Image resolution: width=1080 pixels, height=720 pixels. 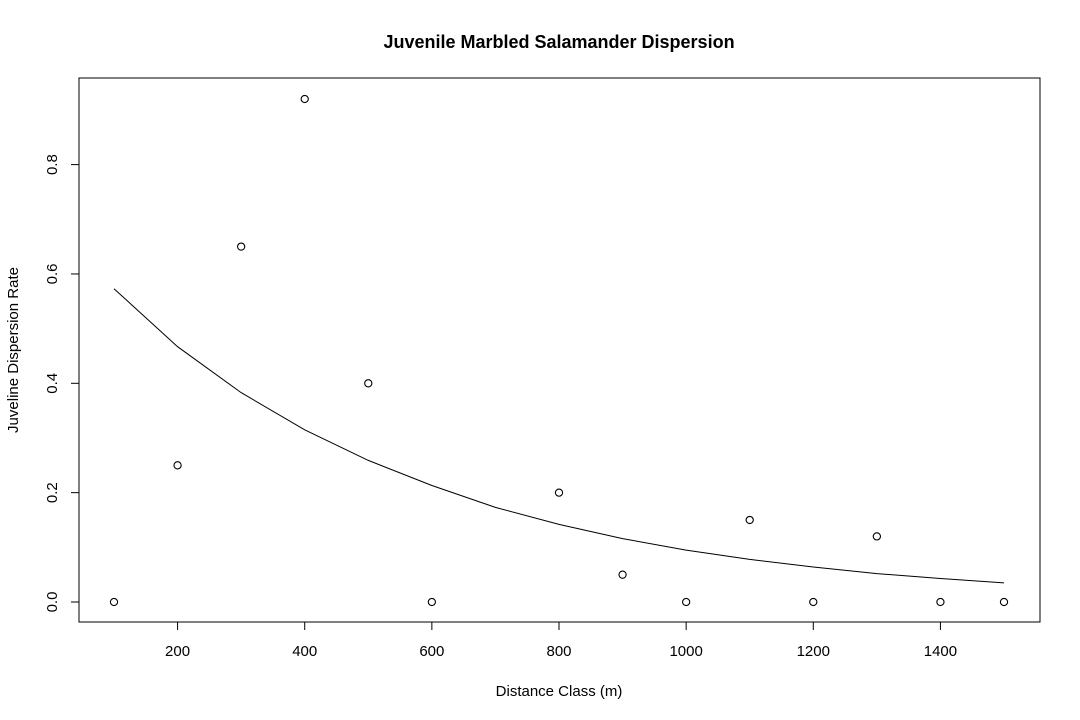 I want to click on y-tick-label: 0.0, so click(x=52, y=602).